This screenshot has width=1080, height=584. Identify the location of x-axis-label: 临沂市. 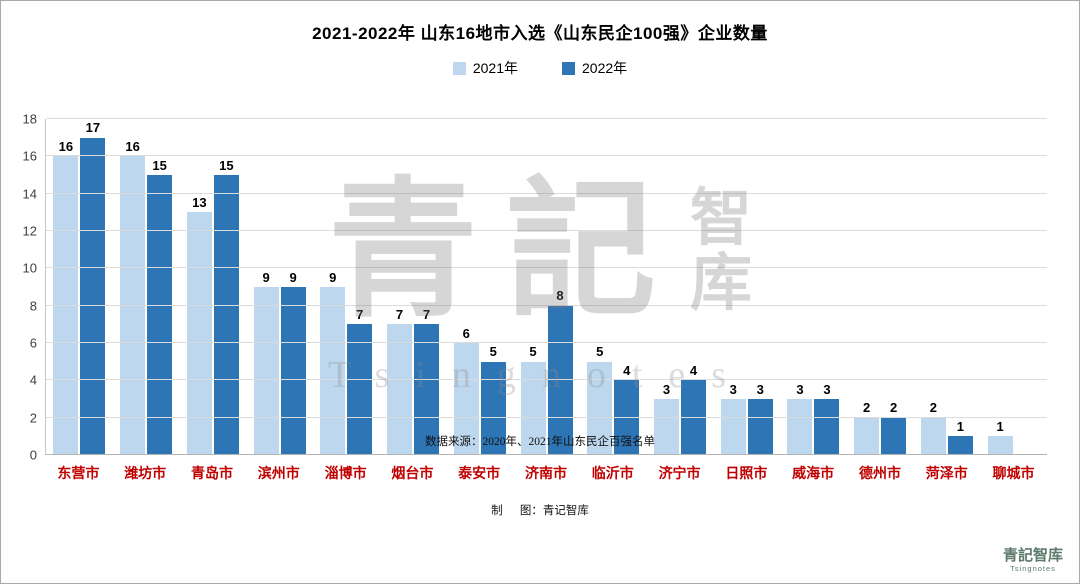
(612, 473).